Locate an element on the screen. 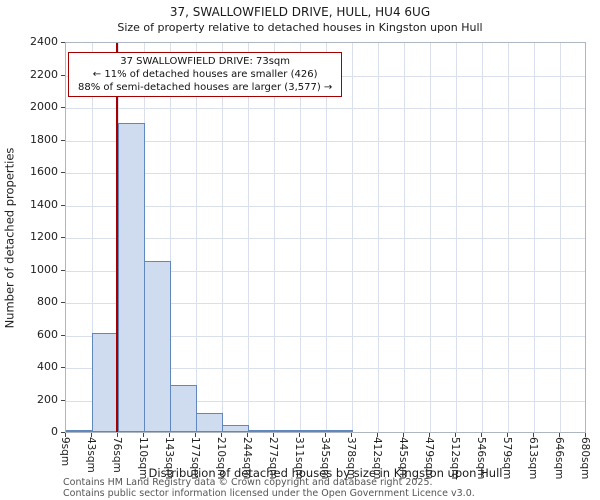  x-tick-label: 680sqm is located at coordinates (585, 458).